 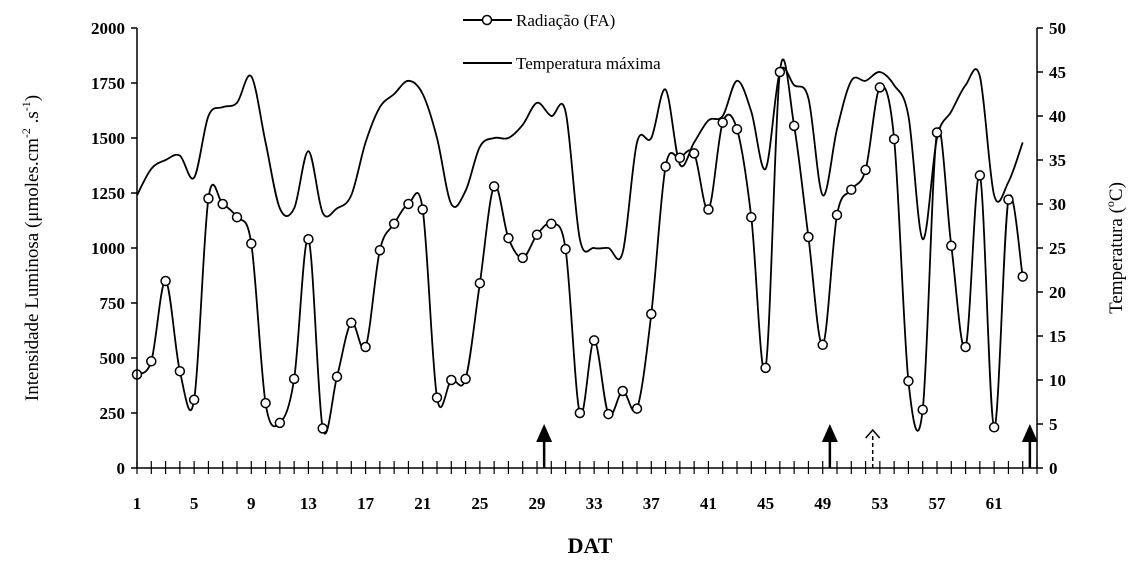 What do you see at coordinates (873, 433) in the screenshot?
I see `arrow-dashed-head` at bounding box center [873, 433].